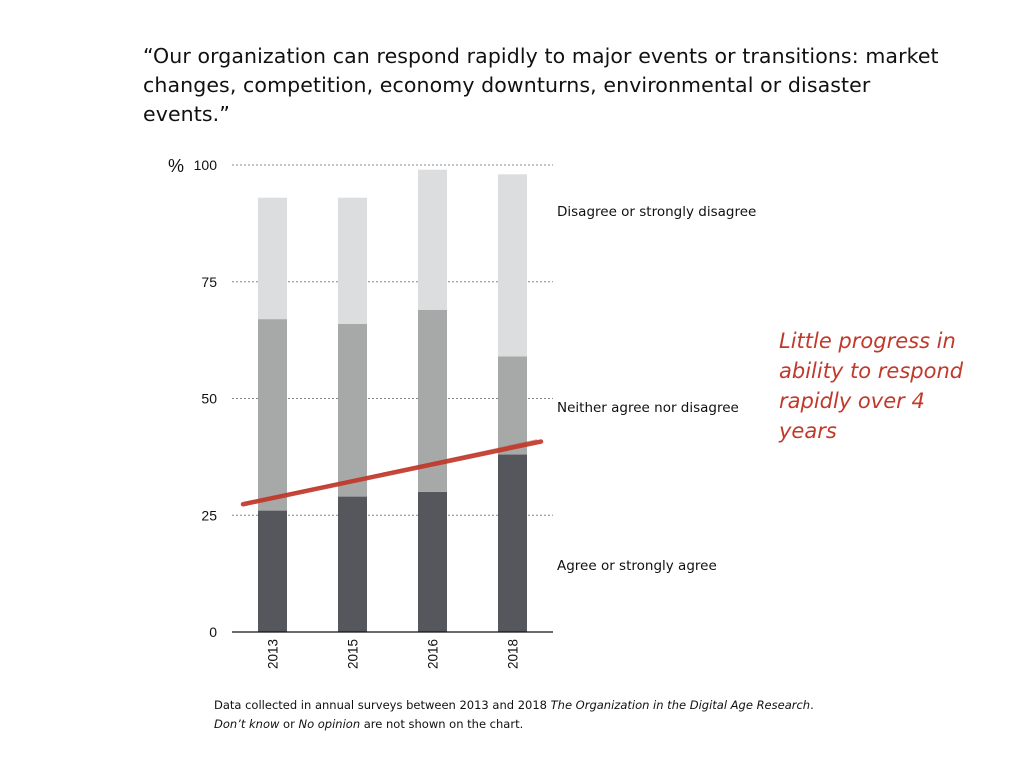 This screenshot has height=768, width=1024. Describe the element at coordinates (432, 239) in the screenshot. I see `bar-2016-disagree` at that location.